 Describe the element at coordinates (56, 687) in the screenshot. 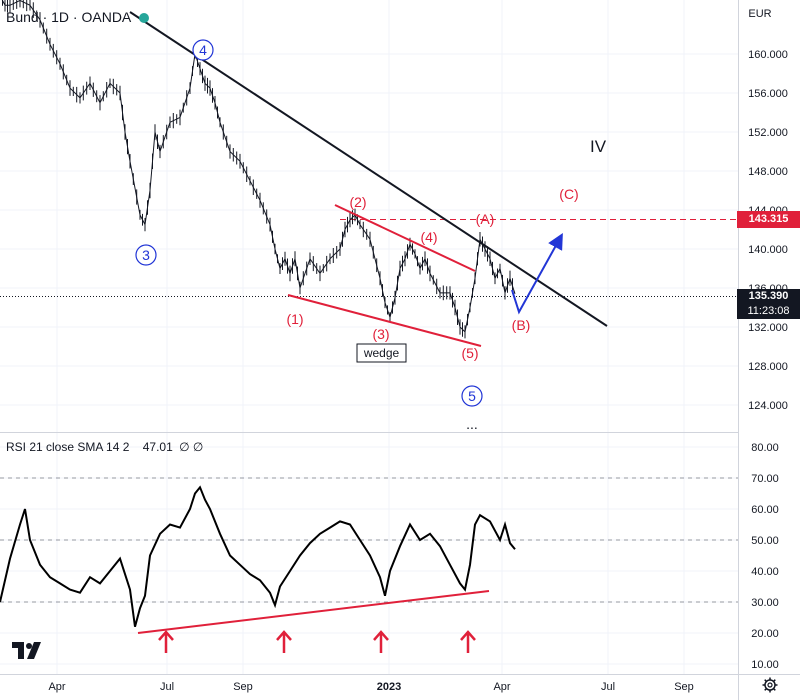

I see `time-tick-label-0: Apr` at that location.